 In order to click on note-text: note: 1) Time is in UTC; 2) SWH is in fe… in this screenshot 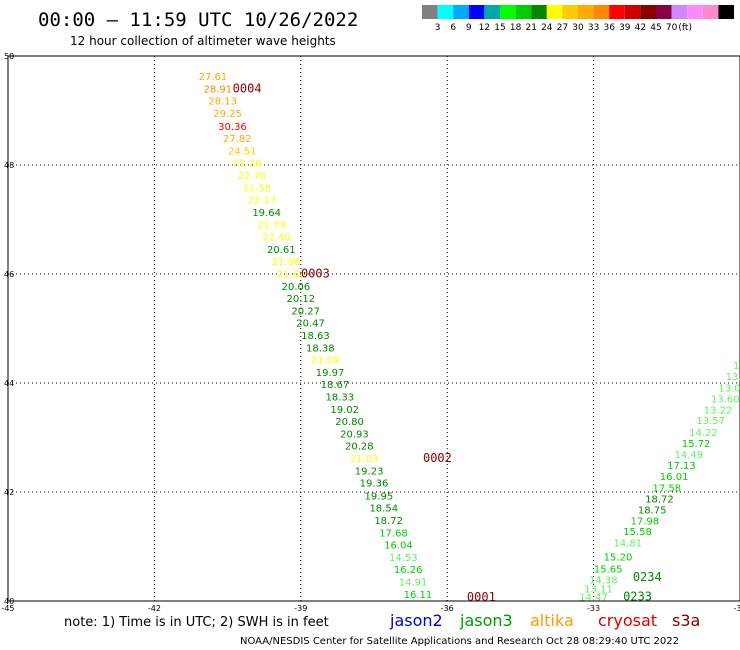, I will do `click(196, 622)`.